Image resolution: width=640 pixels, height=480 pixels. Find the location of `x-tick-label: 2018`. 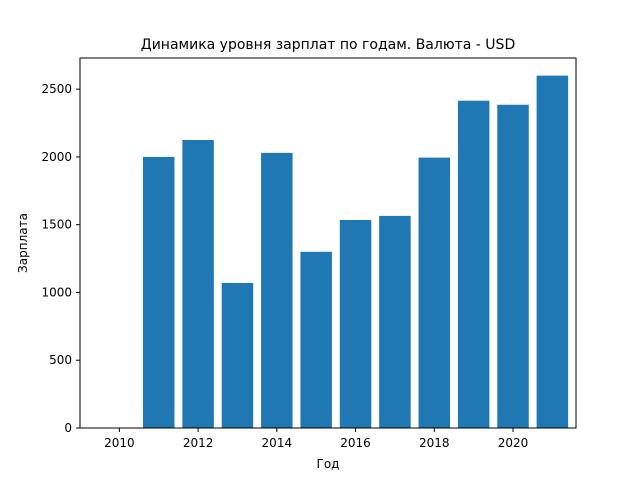

x-tick-label: 2018 is located at coordinates (434, 443).